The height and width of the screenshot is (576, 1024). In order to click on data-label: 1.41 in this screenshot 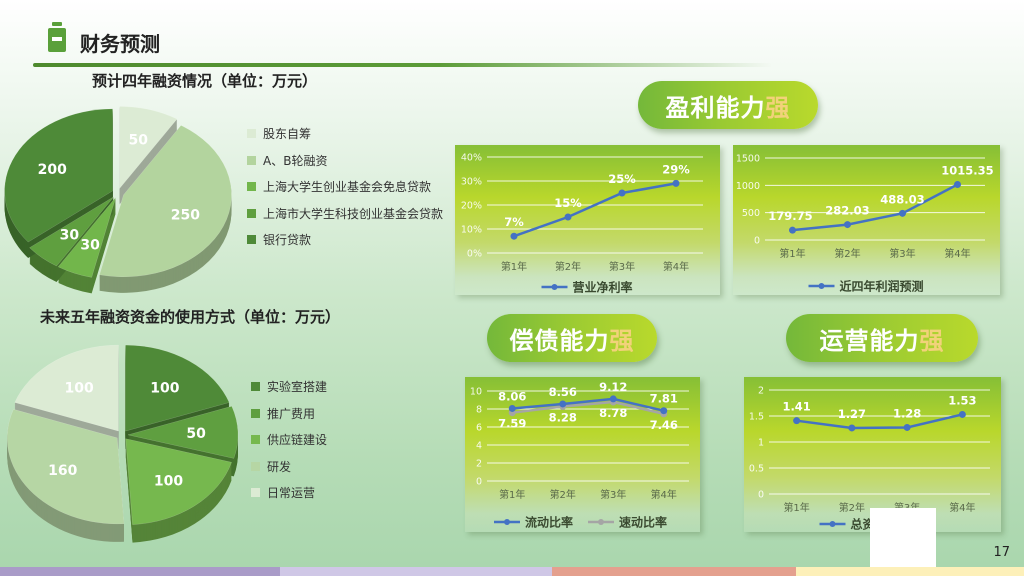, I will do `click(796, 407)`.